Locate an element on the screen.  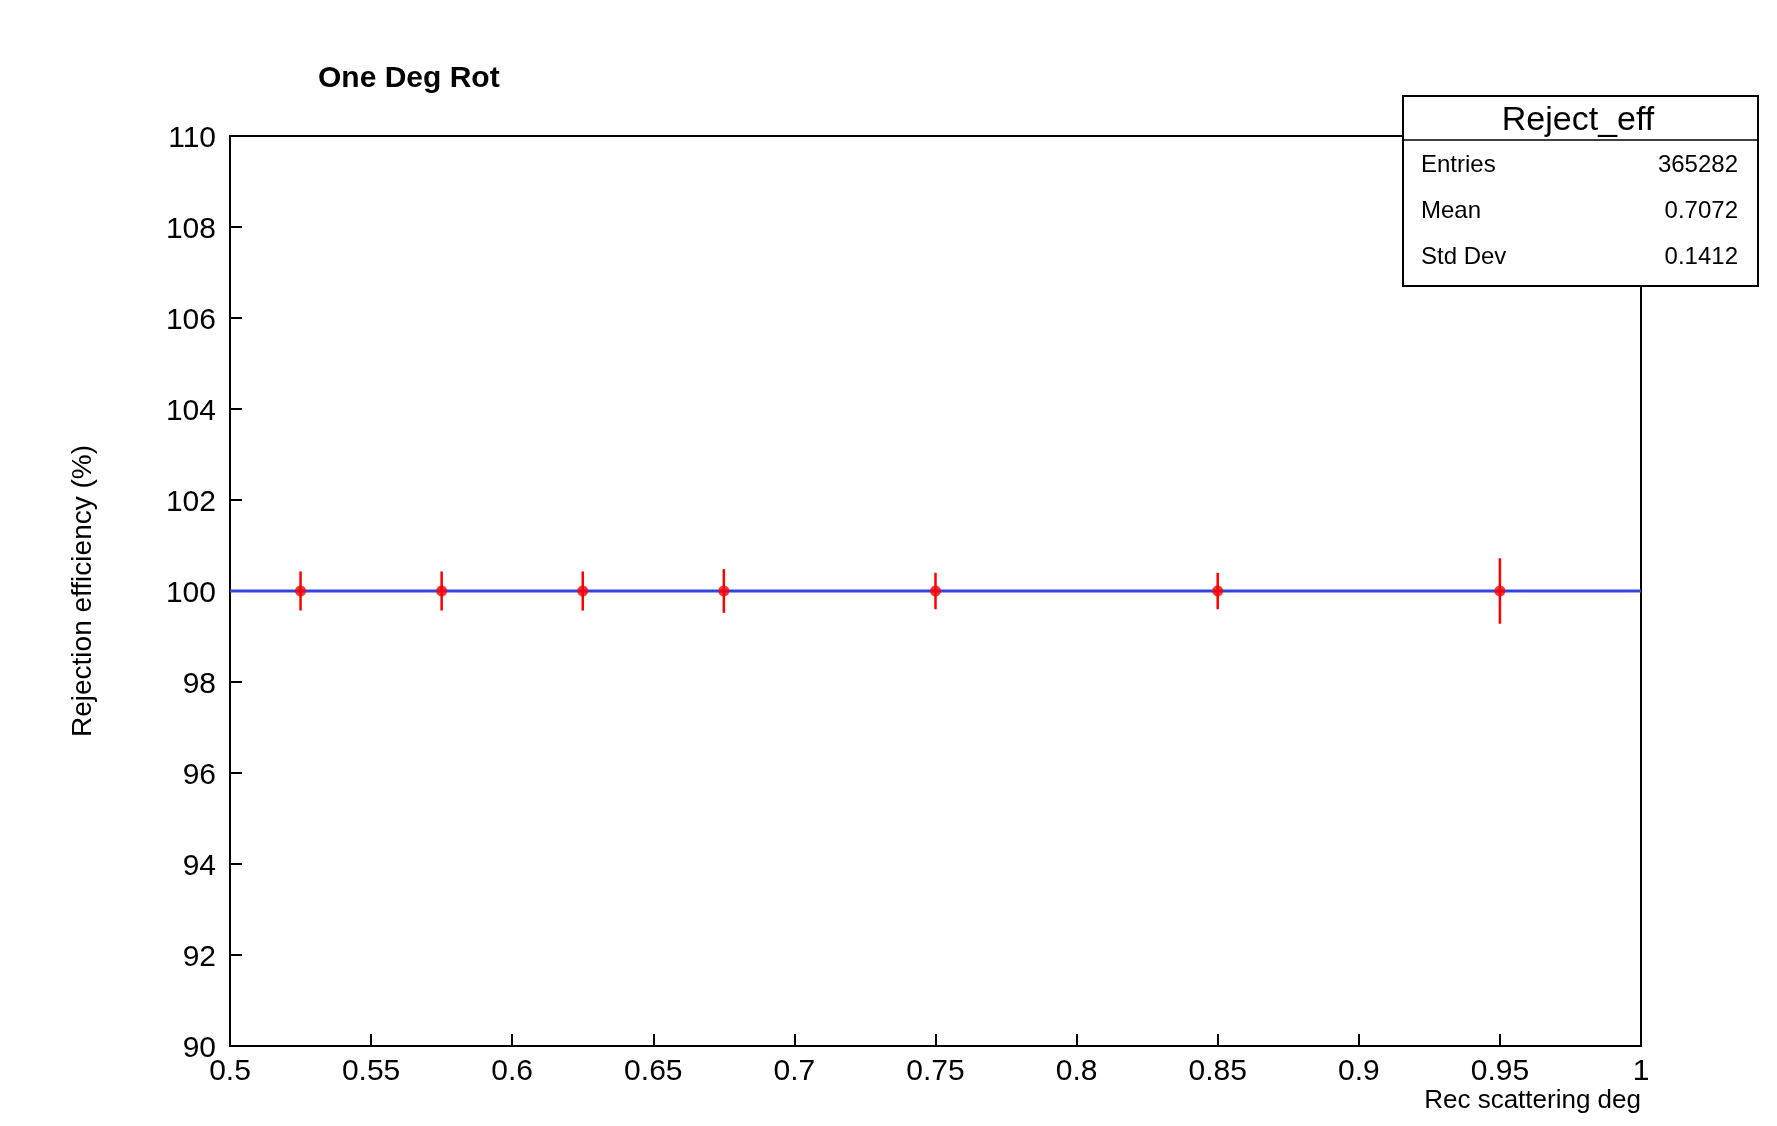
annotation: Std Dev is located at coordinates (1464, 255).